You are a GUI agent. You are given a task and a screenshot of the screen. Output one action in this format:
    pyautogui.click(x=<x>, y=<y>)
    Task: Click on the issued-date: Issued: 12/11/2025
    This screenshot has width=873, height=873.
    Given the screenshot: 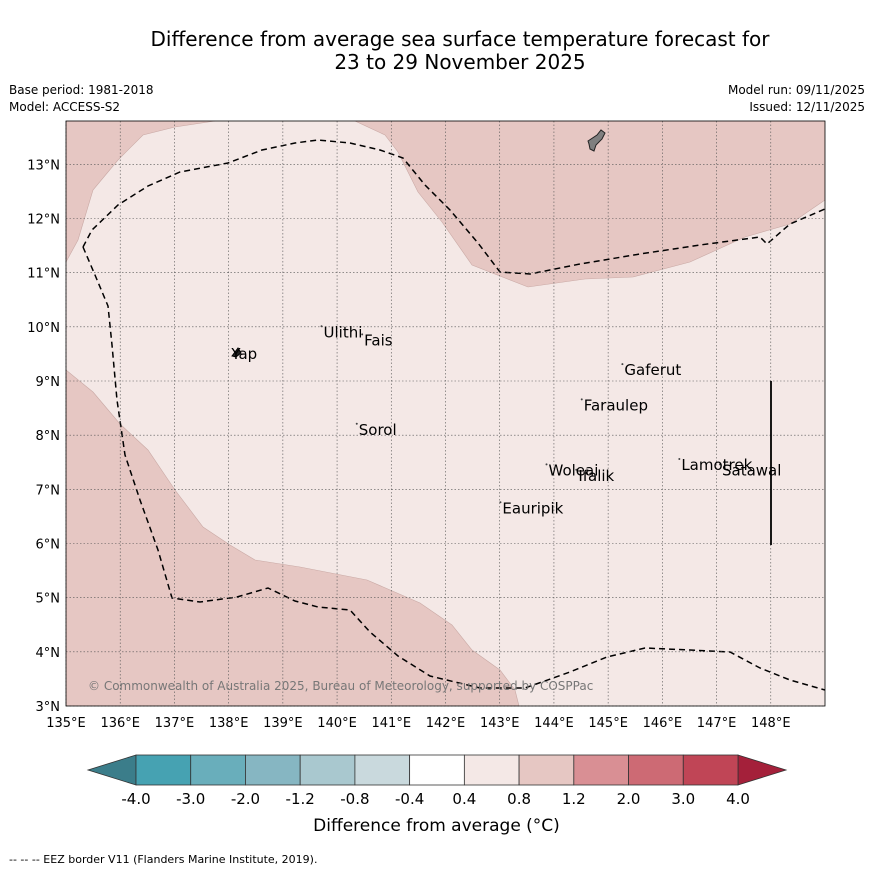 What is the action you would take?
    pyautogui.click(x=807, y=107)
    